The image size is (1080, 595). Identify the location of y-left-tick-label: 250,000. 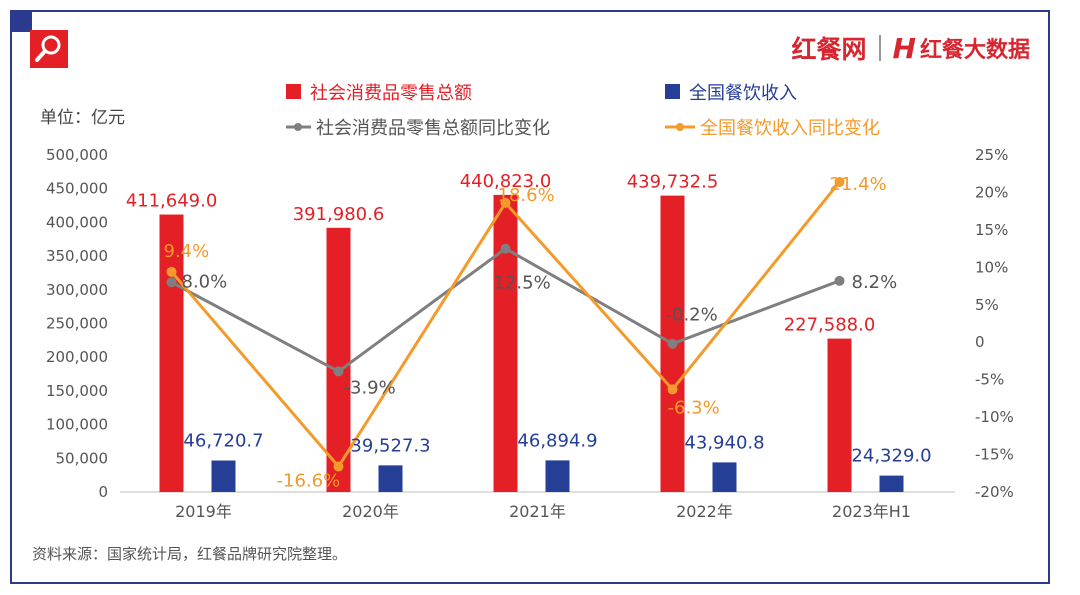
(77, 324).